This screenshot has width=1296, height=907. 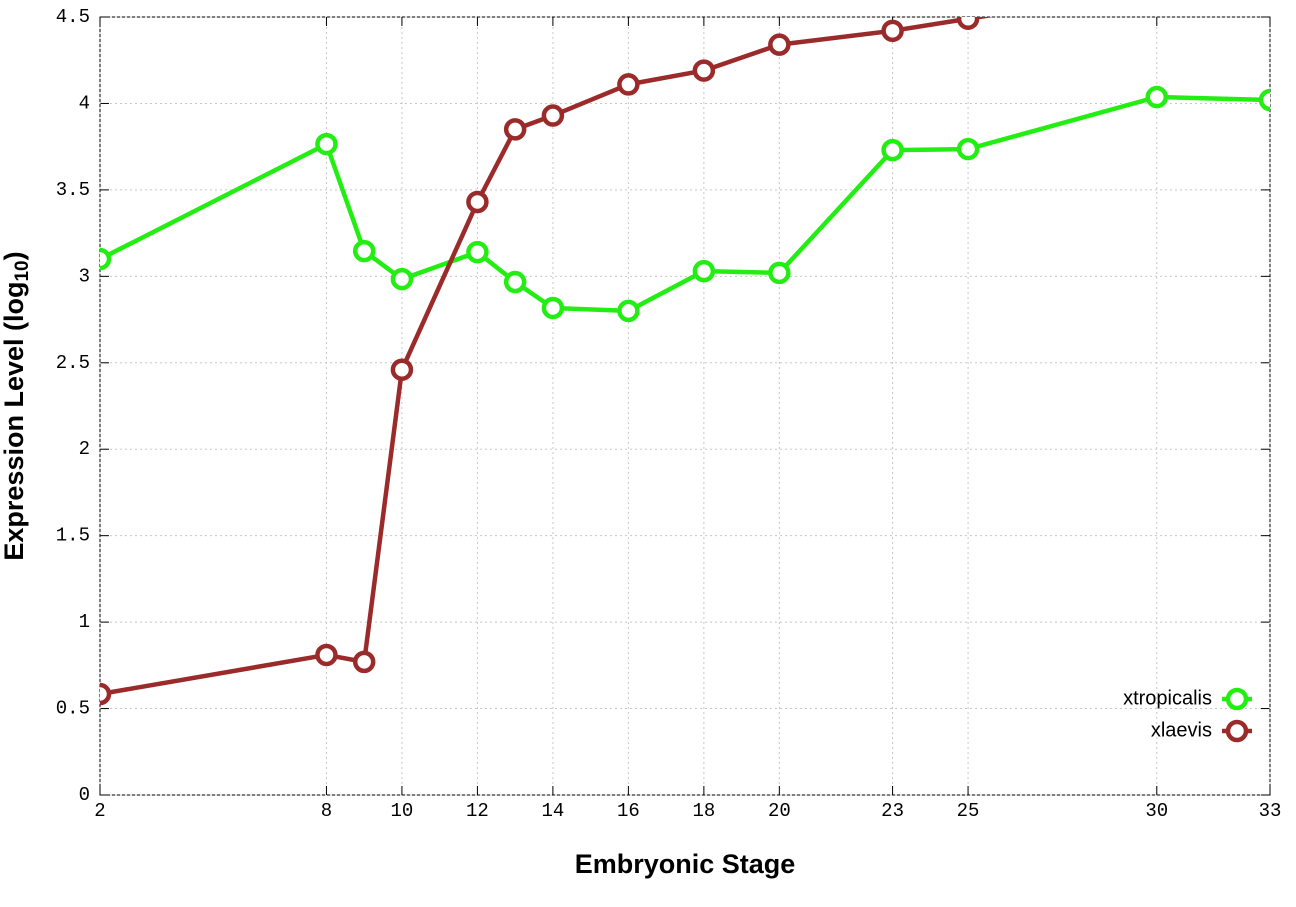 I want to click on x-tick-label: 8, so click(x=326, y=811).